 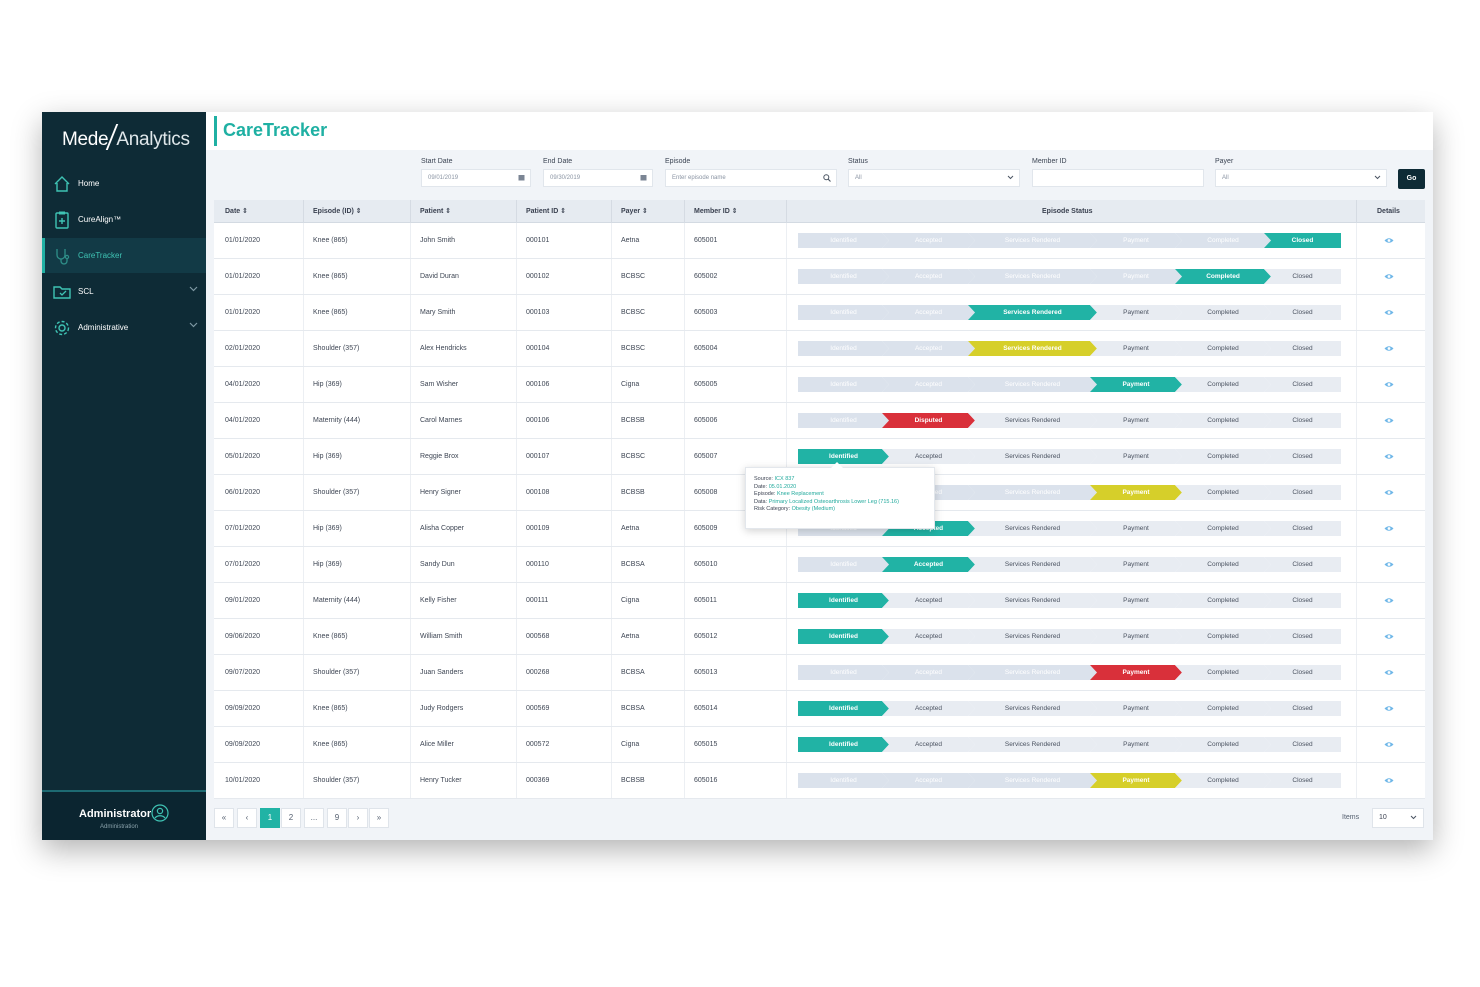 What do you see at coordinates (934, 178) in the screenshot?
I see `status-select: All` at bounding box center [934, 178].